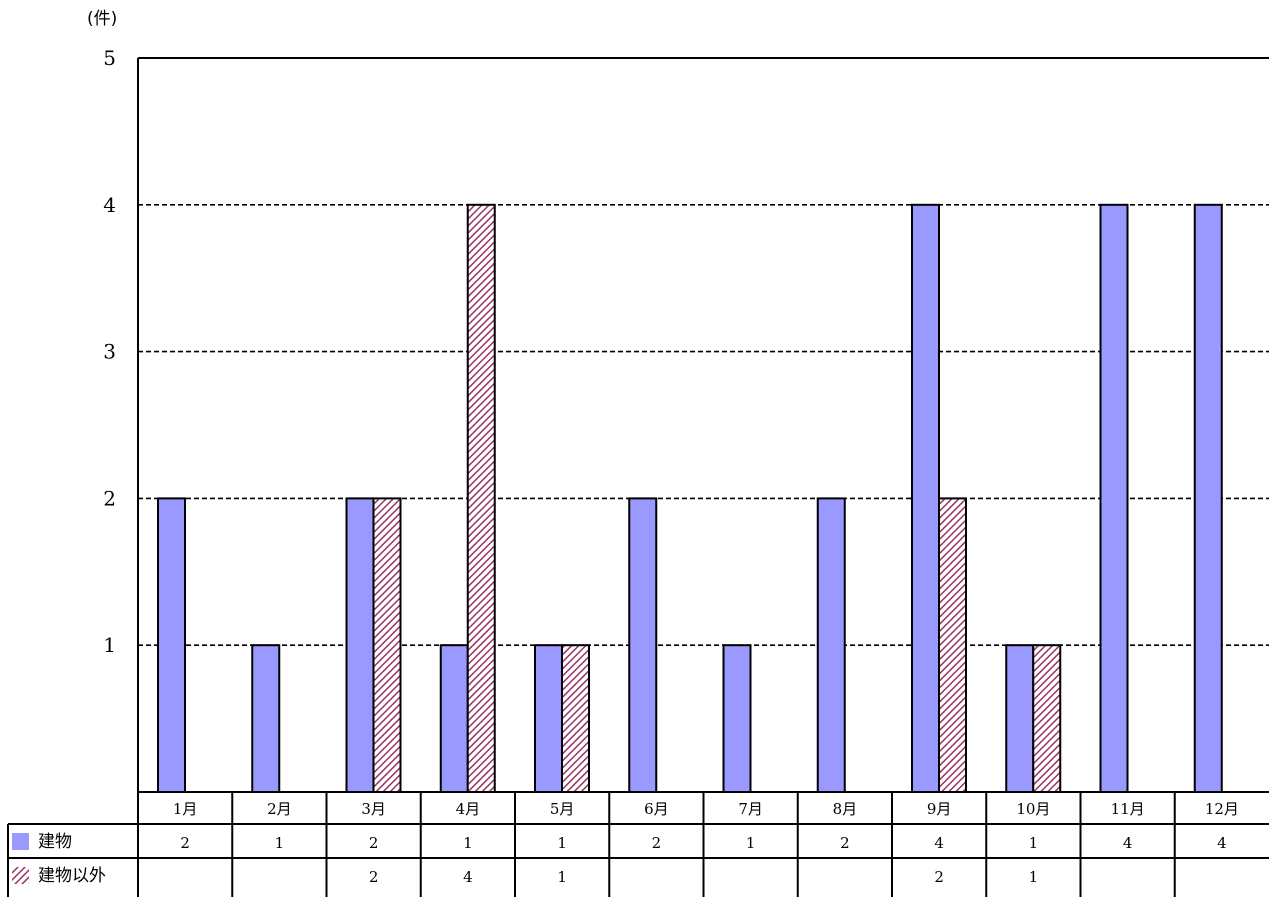 This screenshot has width=1269, height=897. I want to click on category-label: 10月, so click(1033, 809).